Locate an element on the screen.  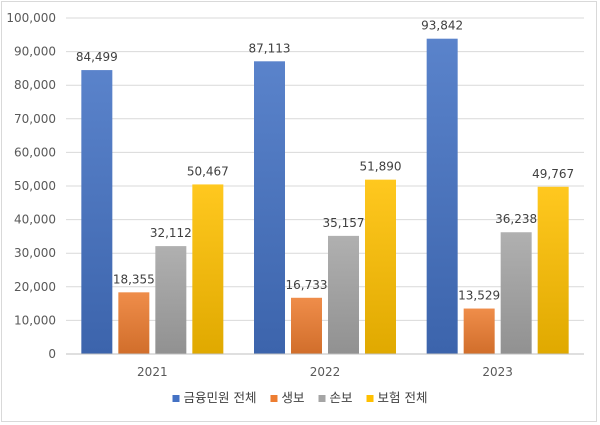
data-label: 51,890 is located at coordinates (381, 167).